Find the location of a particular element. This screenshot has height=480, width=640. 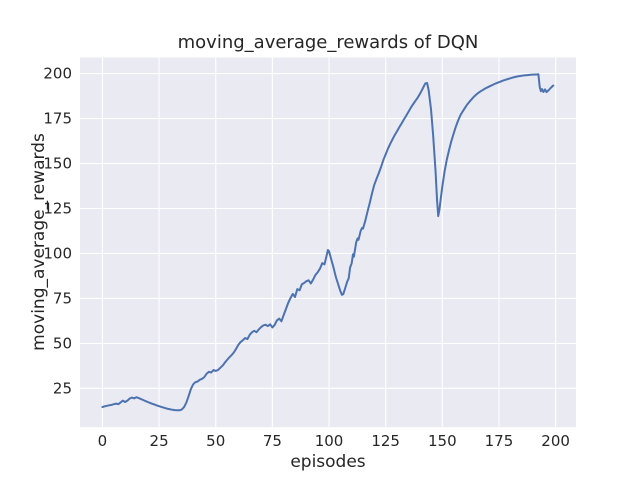

y-tick-label: 100 is located at coordinates (57, 253).